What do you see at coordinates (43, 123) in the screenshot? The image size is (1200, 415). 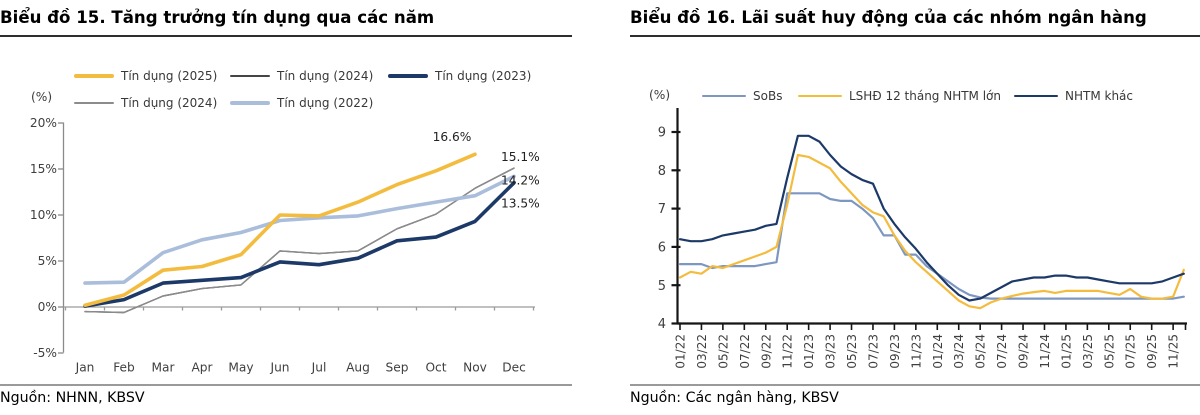 I see `y-tick-label: 20%` at bounding box center [43, 123].